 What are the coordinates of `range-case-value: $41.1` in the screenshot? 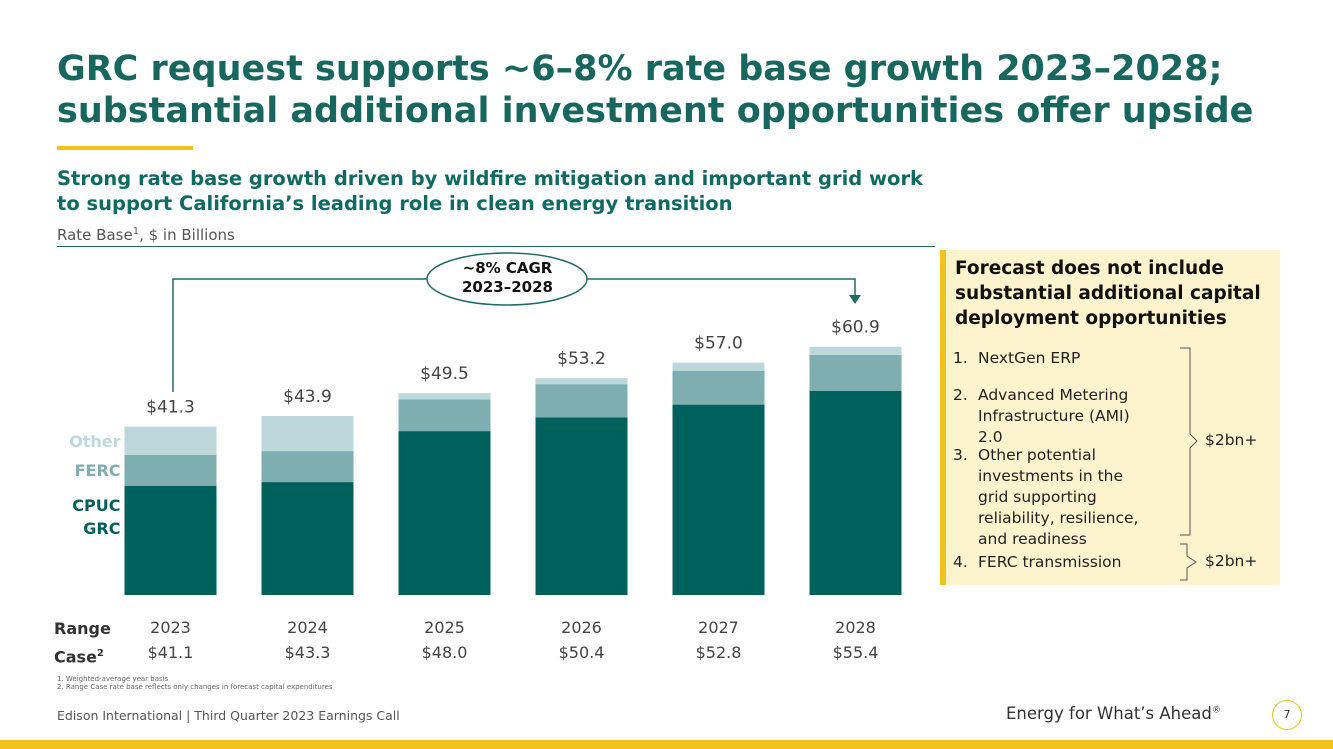 It's located at (171, 652).